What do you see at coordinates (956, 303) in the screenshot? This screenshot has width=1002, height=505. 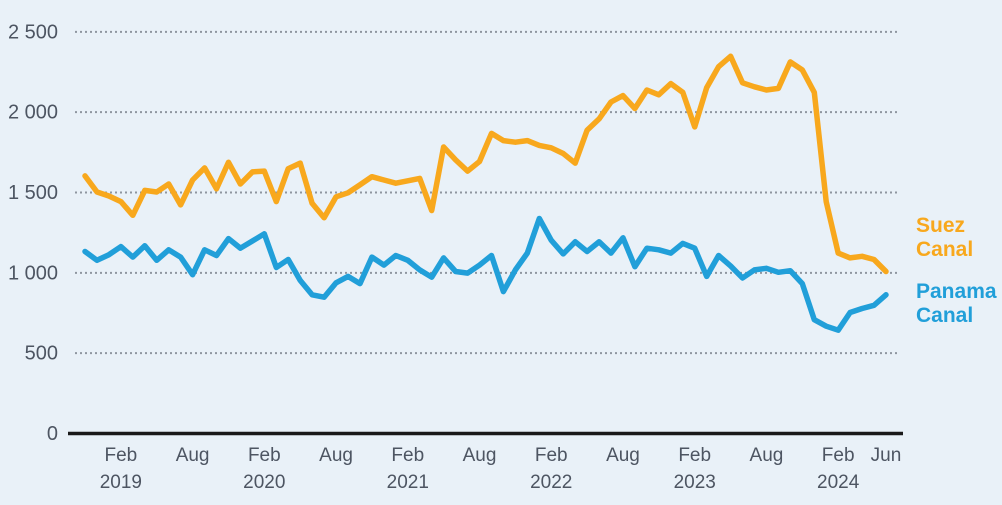 I see `legend-panama-canal: Panama Canal` at bounding box center [956, 303].